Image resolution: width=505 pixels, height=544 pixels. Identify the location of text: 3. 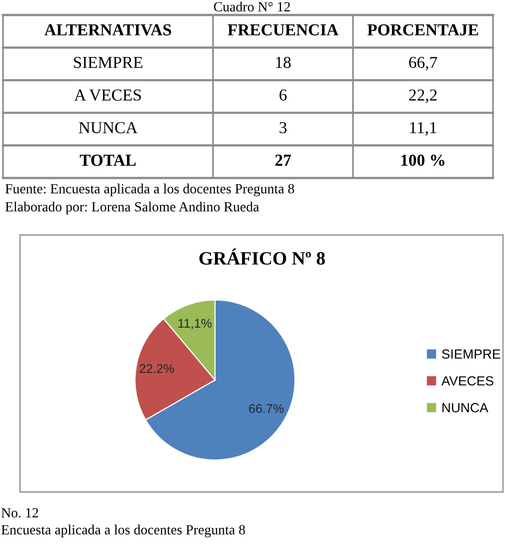
(283, 128).